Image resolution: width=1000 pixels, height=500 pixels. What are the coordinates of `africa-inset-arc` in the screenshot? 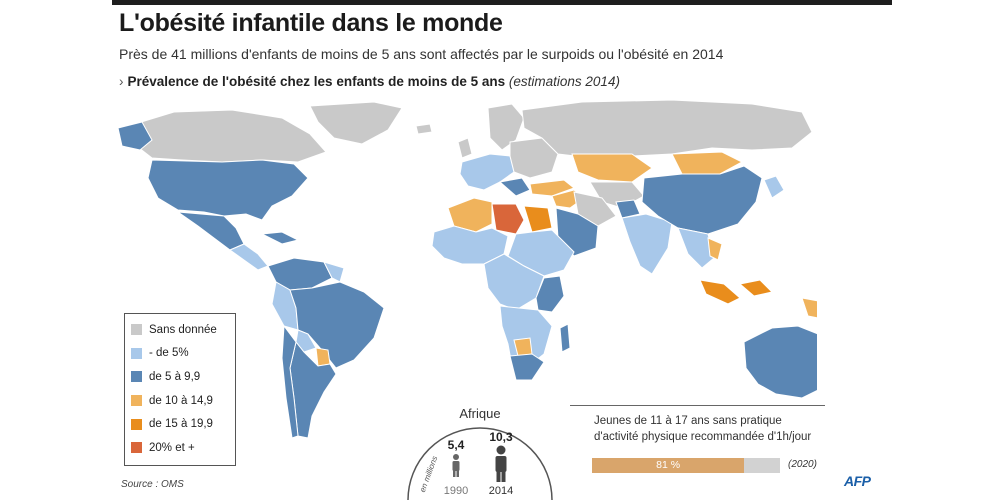 It's located at (480, 463).